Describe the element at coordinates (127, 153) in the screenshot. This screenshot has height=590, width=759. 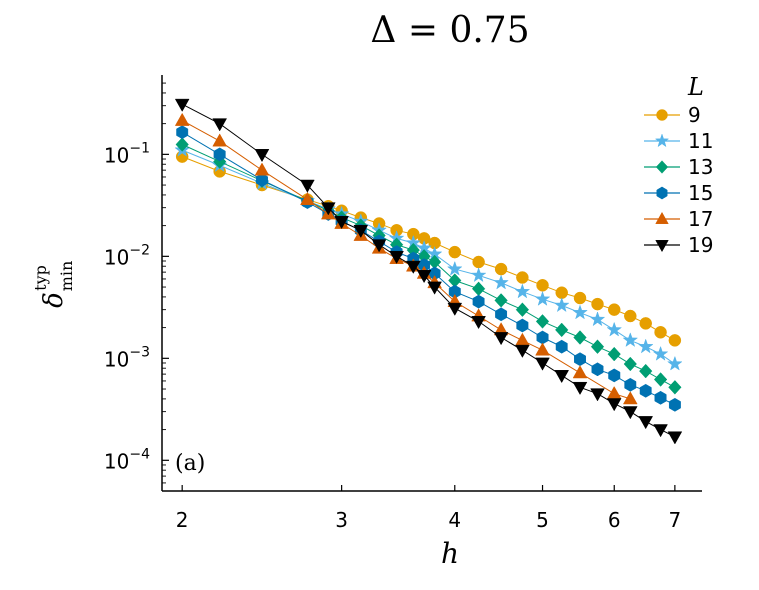
I see `y-tick-label: 10⁻¹` at that location.